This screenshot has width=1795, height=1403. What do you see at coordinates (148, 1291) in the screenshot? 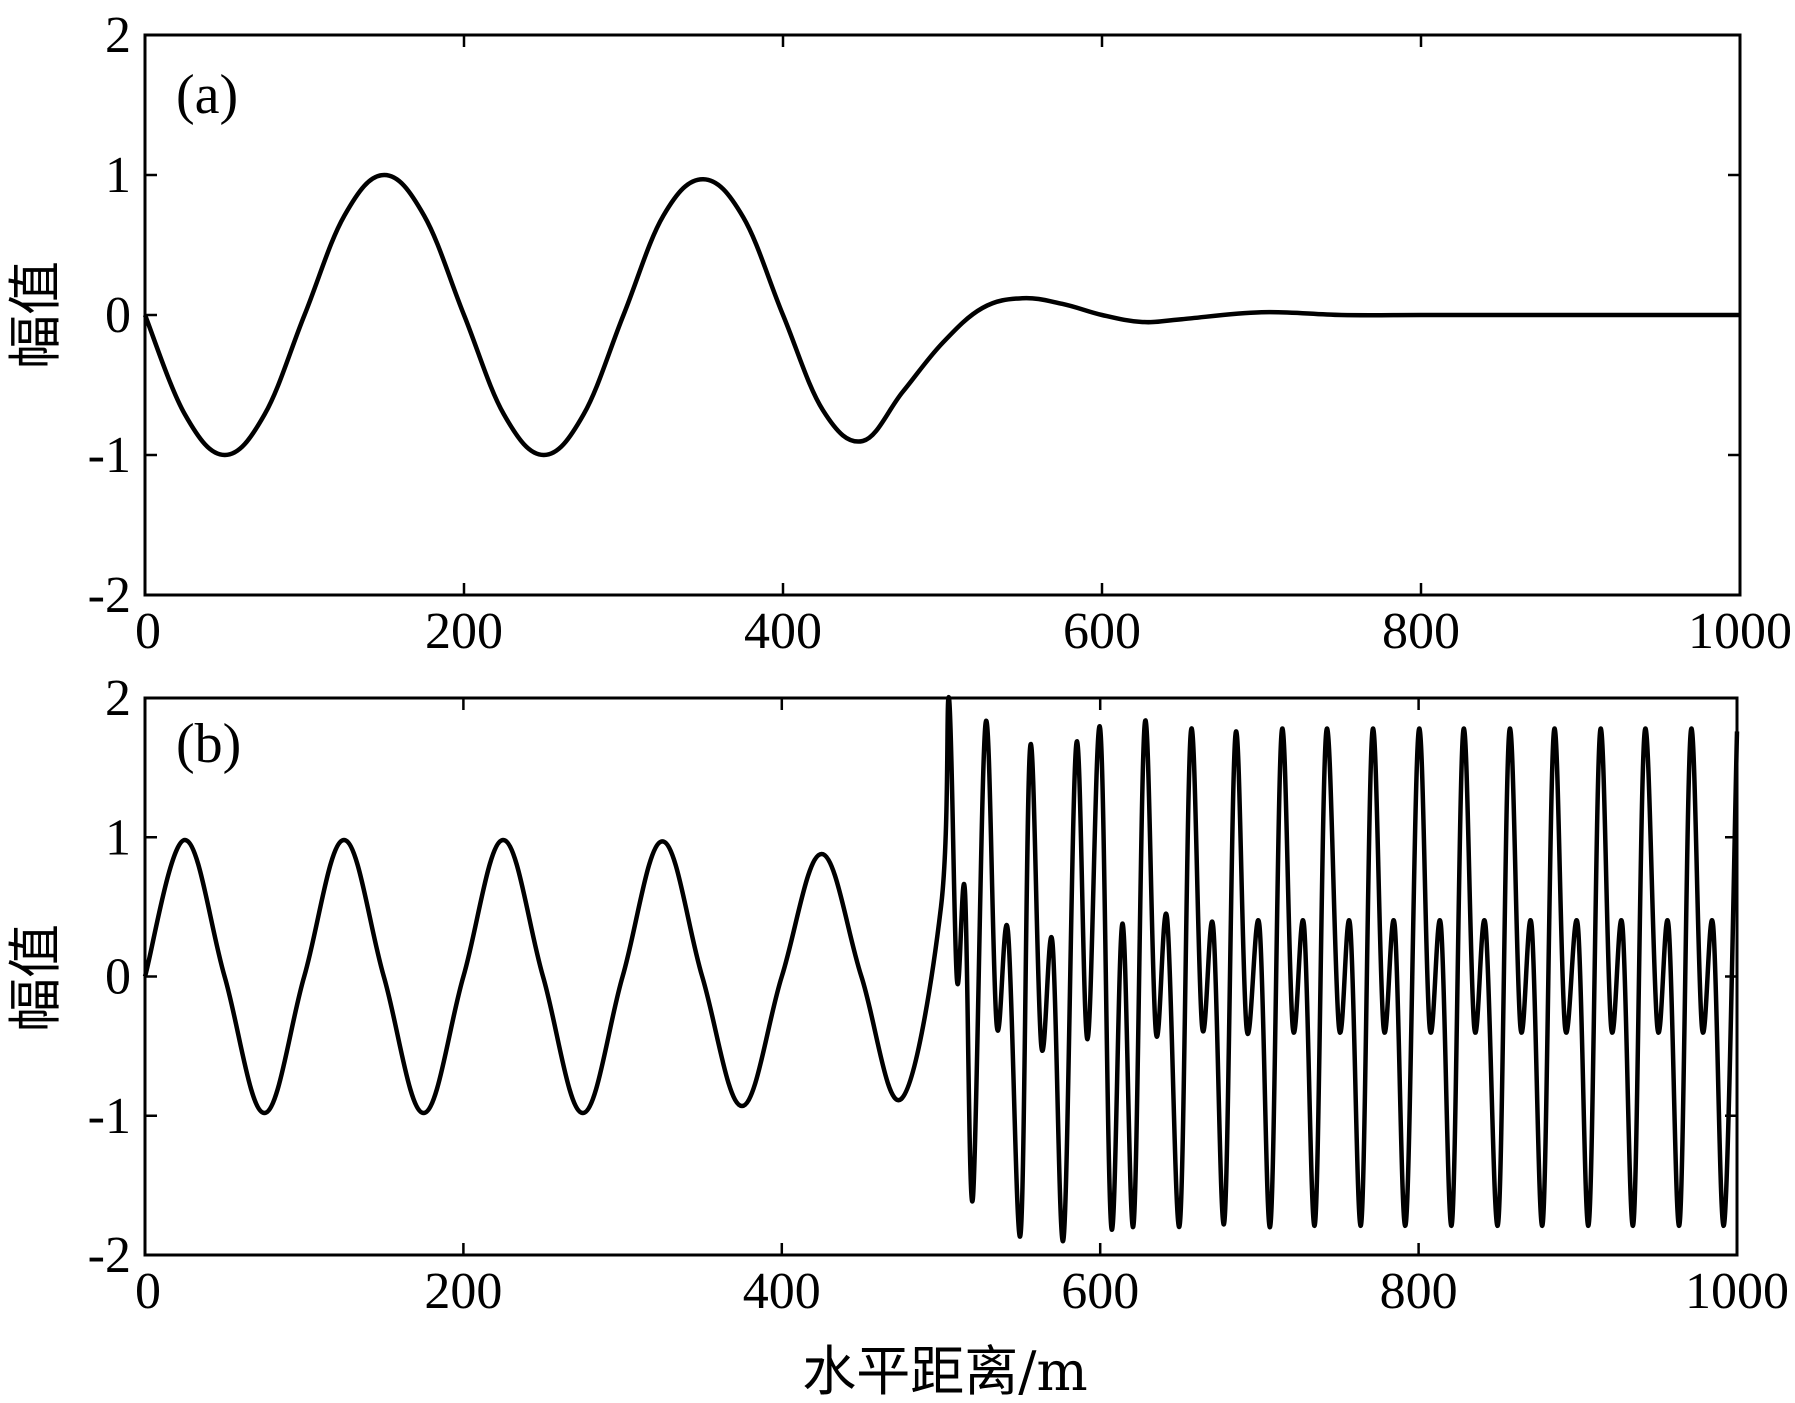
I see `x-tick-label-b: 0` at bounding box center [148, 1291].